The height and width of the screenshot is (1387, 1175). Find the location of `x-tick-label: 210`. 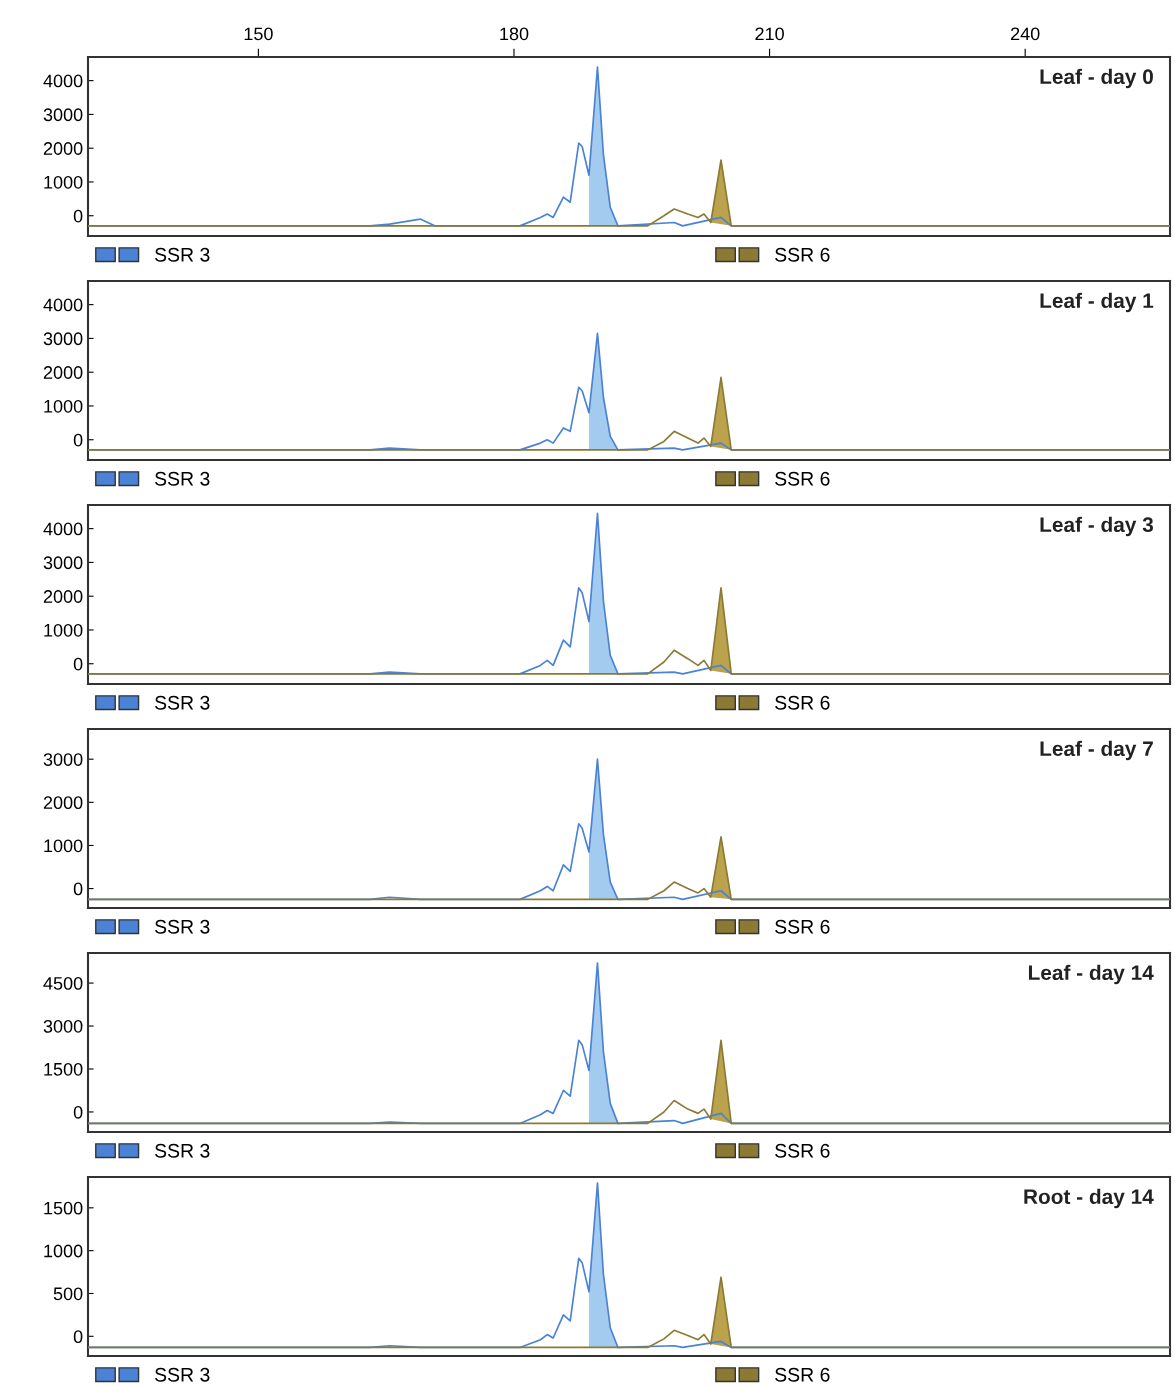

x-tick-label: 210 is located at coordinates (769, 34).